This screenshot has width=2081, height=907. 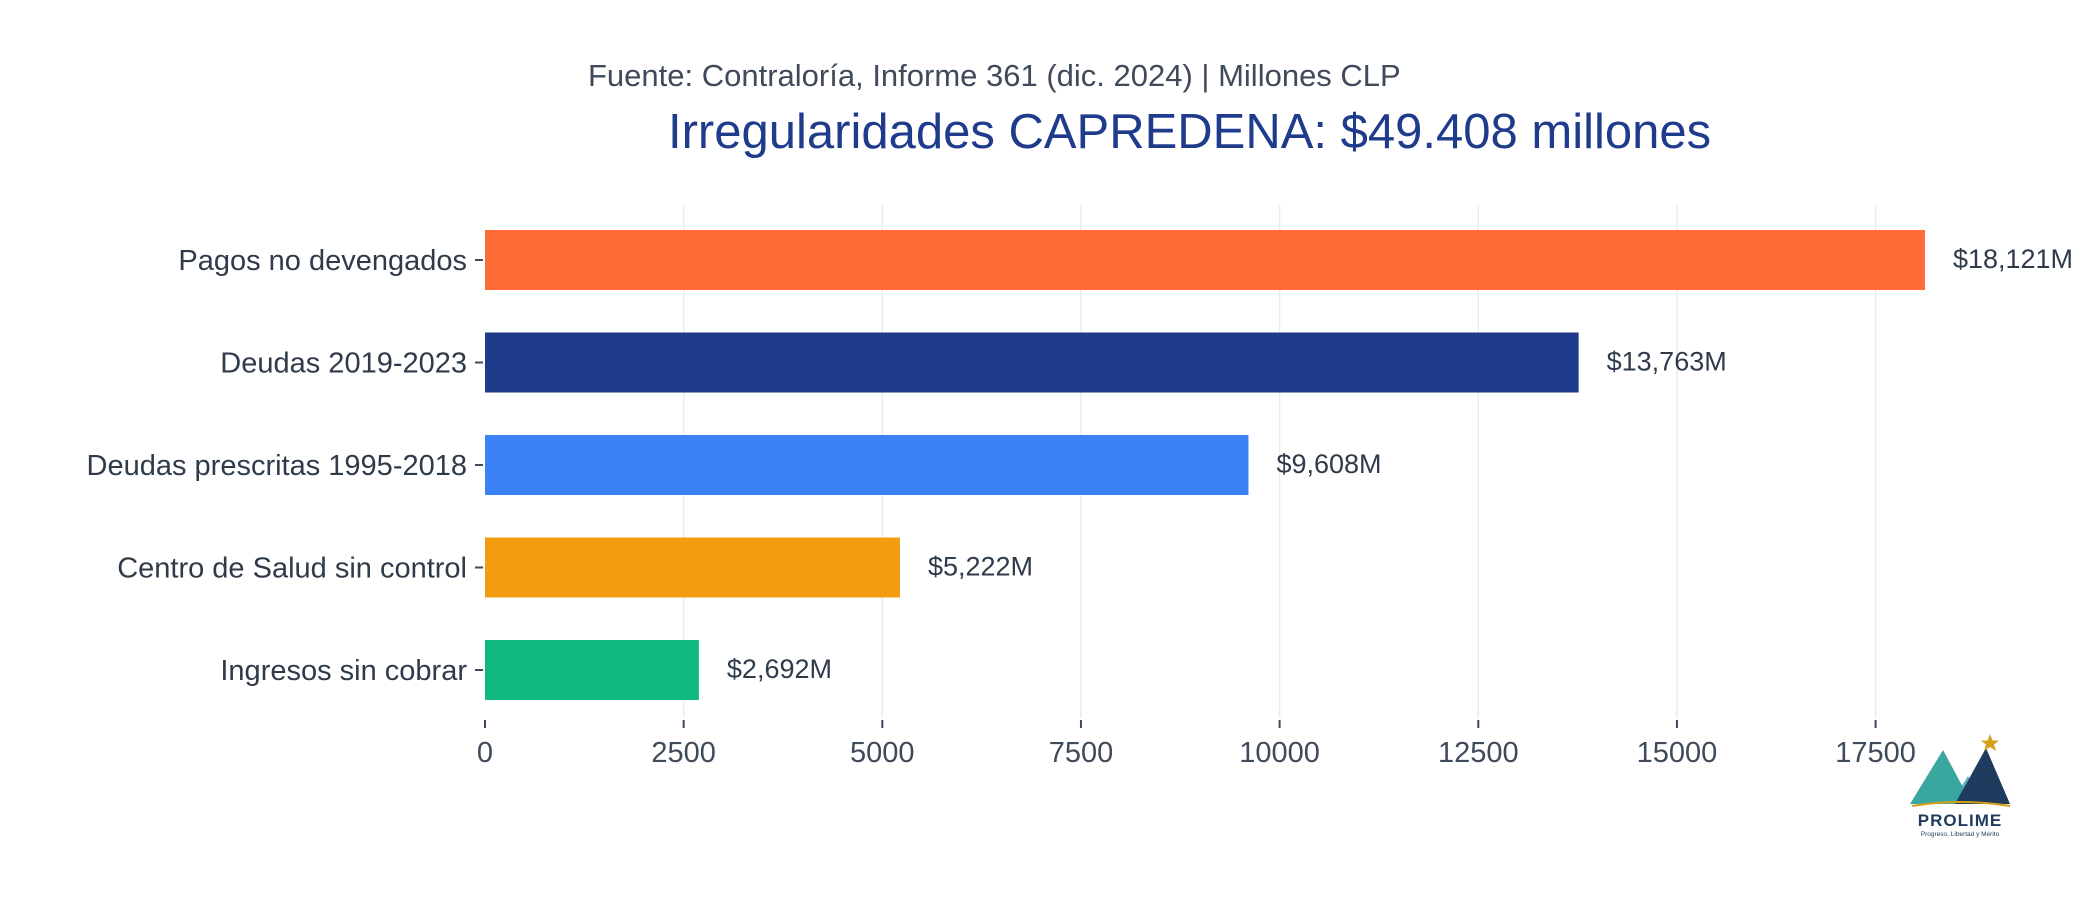 What do you see at coordinates (1960, 834) in the screenshot?
I see `logo-tagline: Progreso, Libertad y Mérito` at bounding box center [1960, 834].